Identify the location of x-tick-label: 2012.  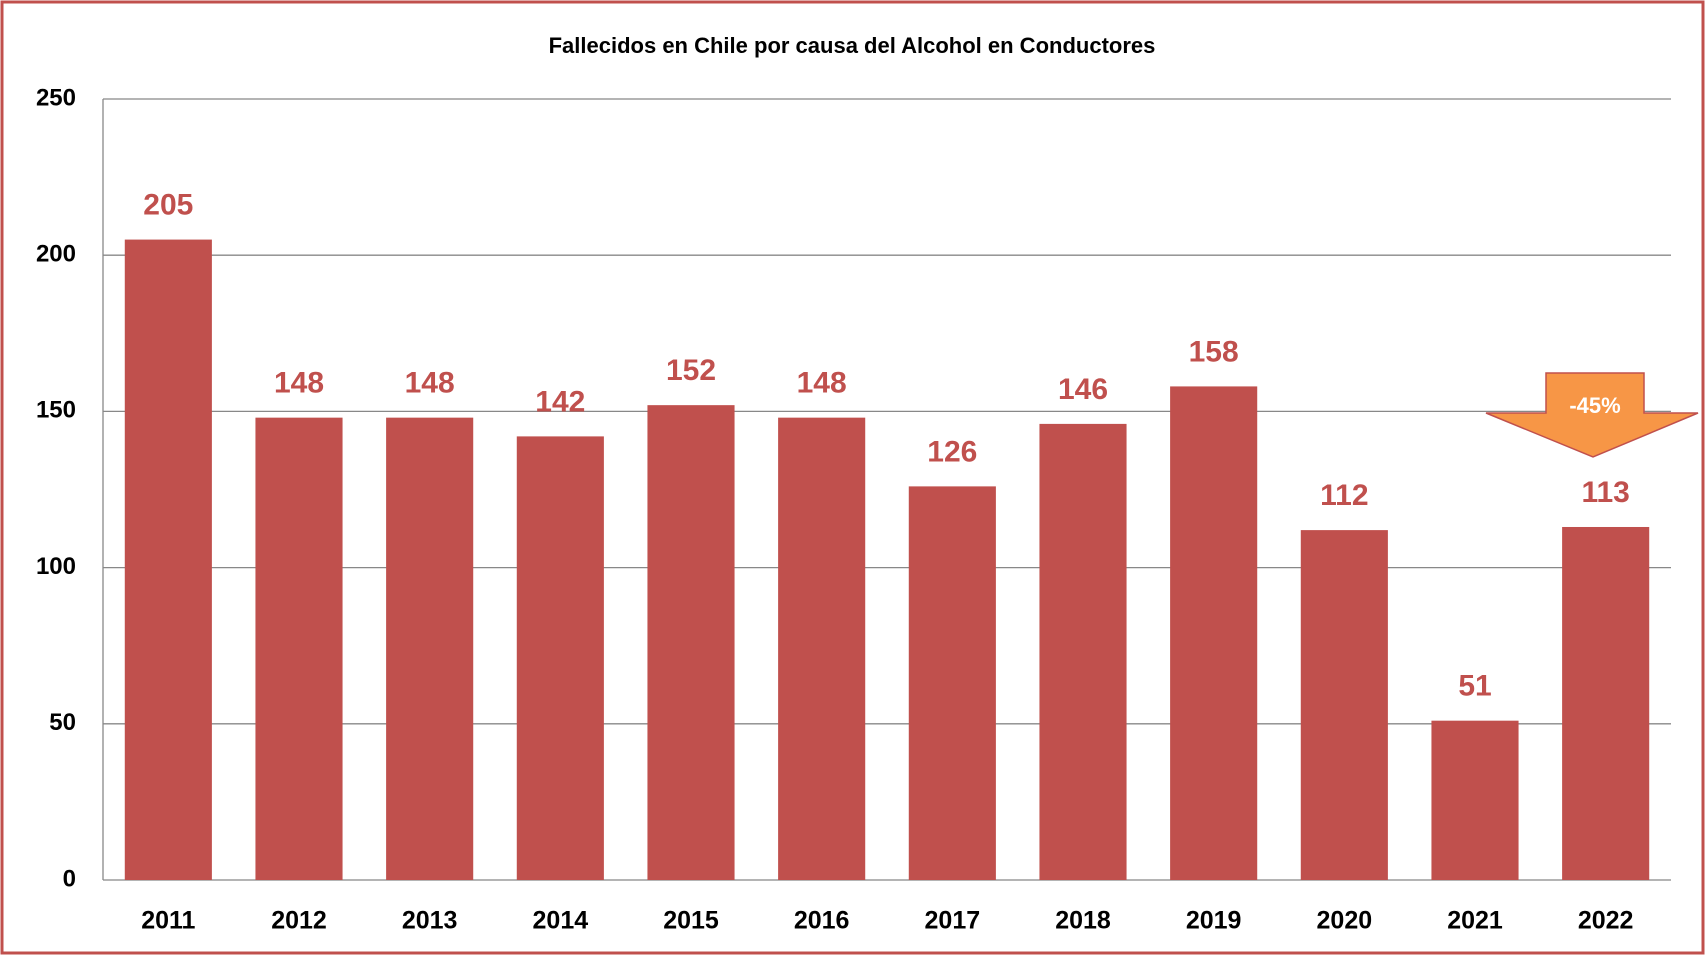
(299, 921).